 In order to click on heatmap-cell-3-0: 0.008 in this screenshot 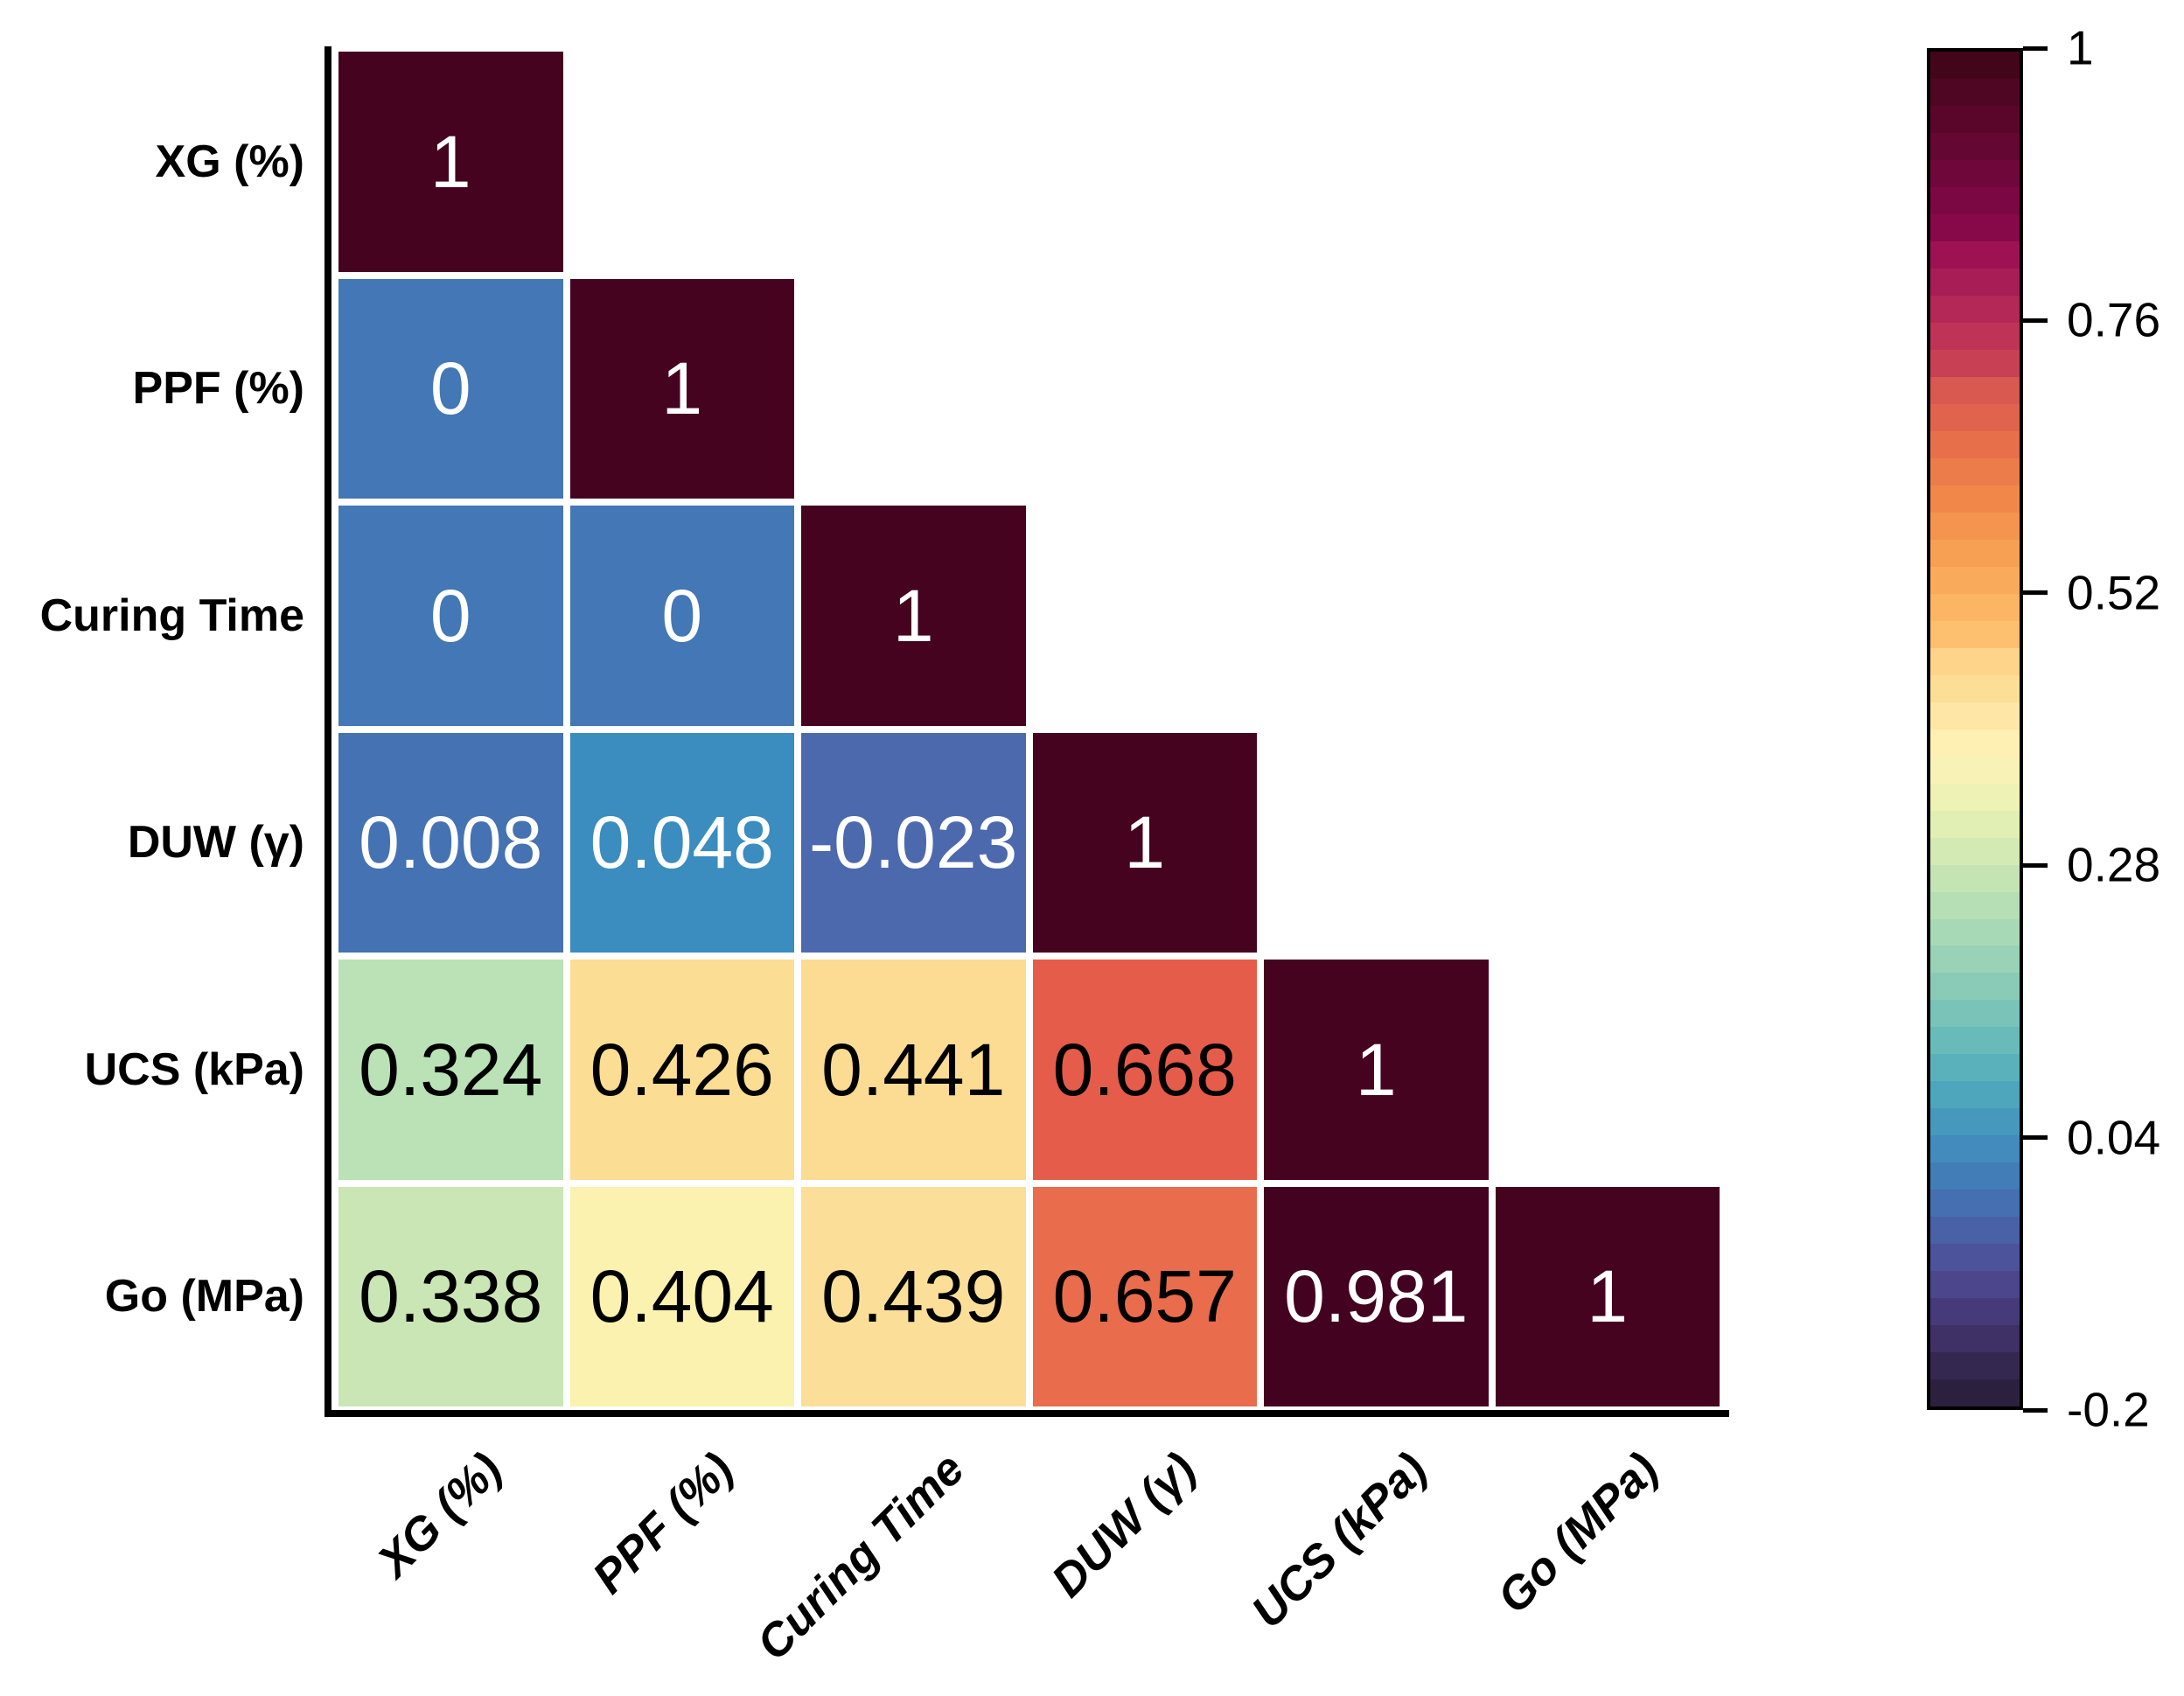, I will do `click(450, 842)`.